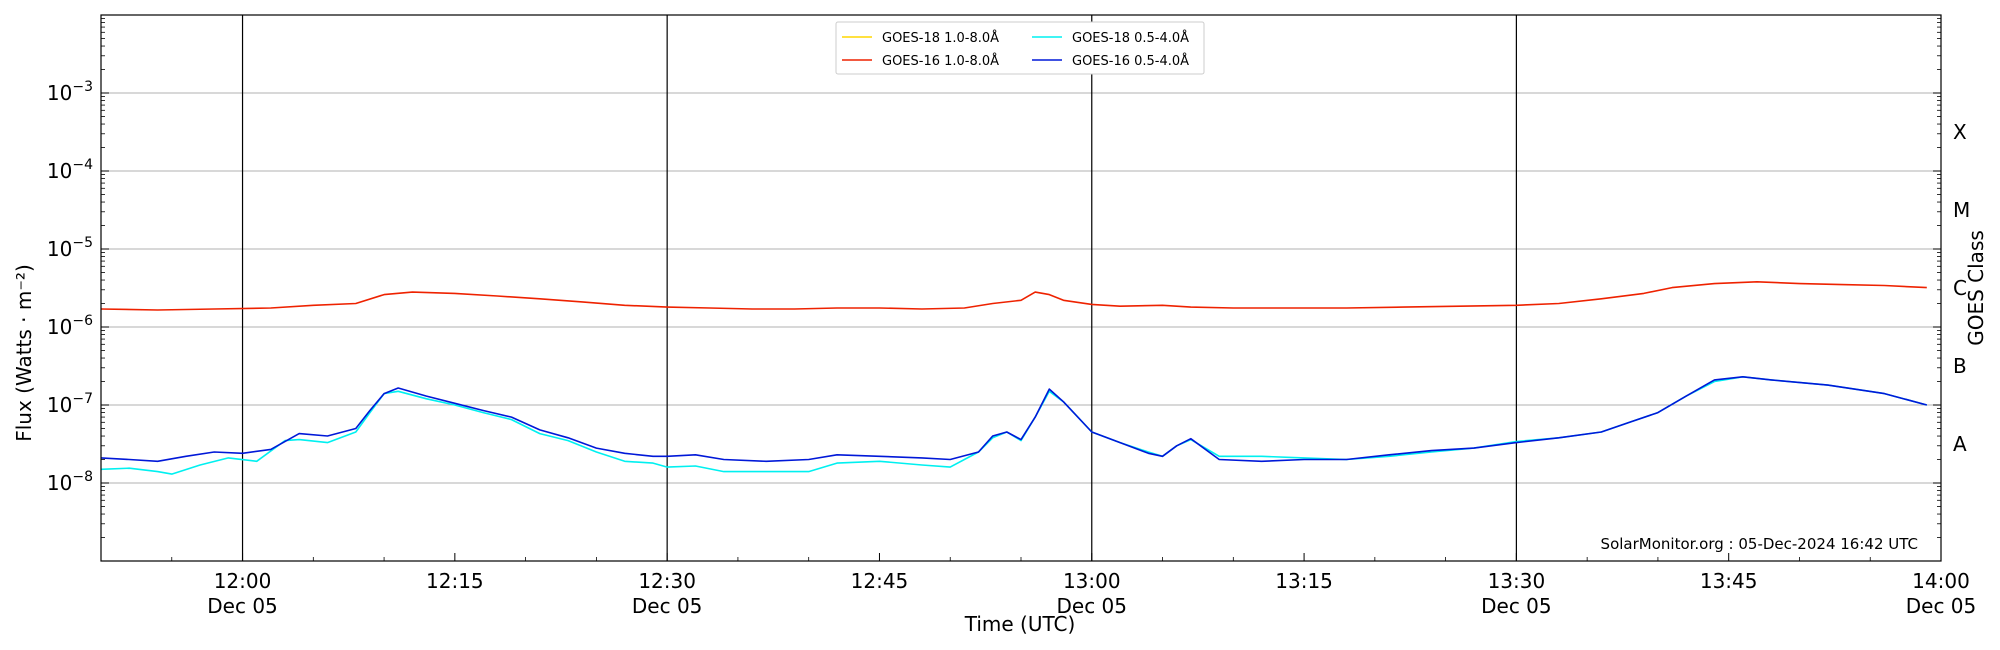 The width and height of the screenshot is (2000, 650). What do you see at coordinates (940, 38) in the screenshot?
I see `legend-label: GOES-18 1.0-8.0Å` at bounding box center [940, 38].